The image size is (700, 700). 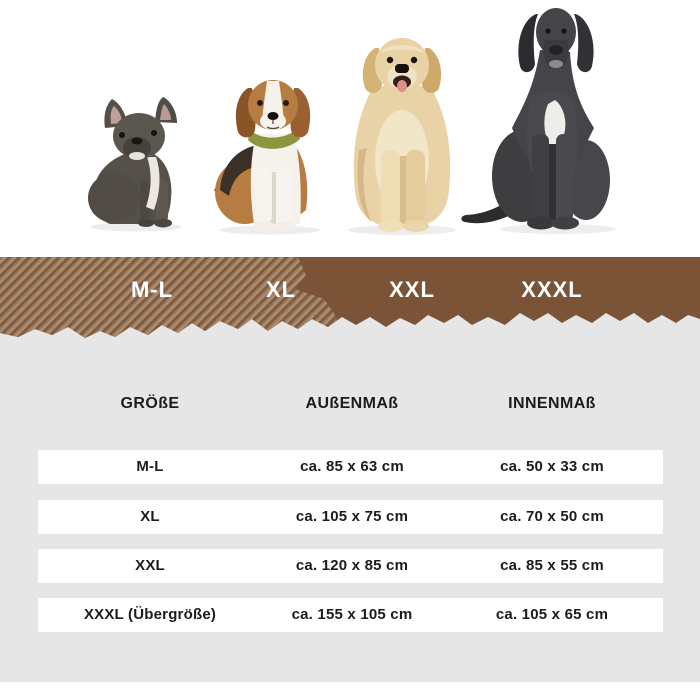 I want to click on banner-size-label-xl: XL, so click(x=281, y=289).